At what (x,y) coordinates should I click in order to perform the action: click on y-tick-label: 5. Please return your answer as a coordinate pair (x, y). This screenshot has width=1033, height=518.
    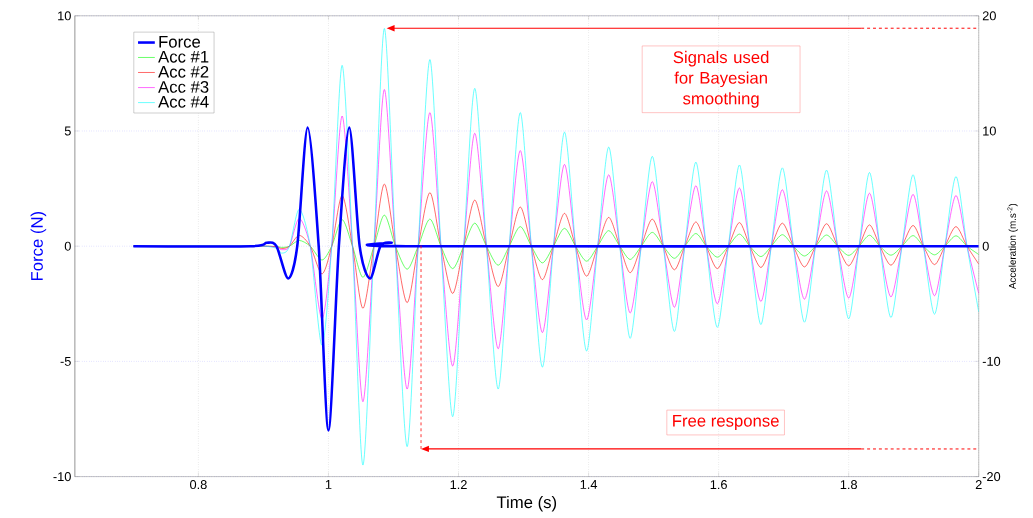
    Looking at the image, I should click on (67, 131).